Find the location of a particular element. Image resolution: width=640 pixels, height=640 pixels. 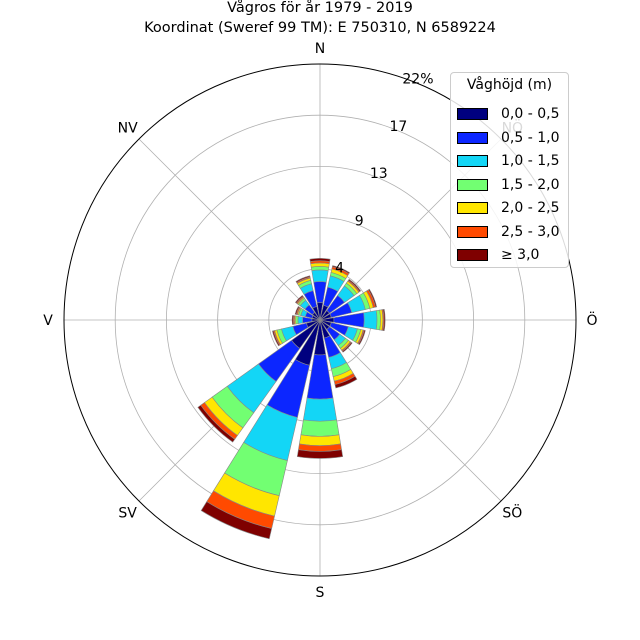

compass-label: N is located at coordinates (320, 49).